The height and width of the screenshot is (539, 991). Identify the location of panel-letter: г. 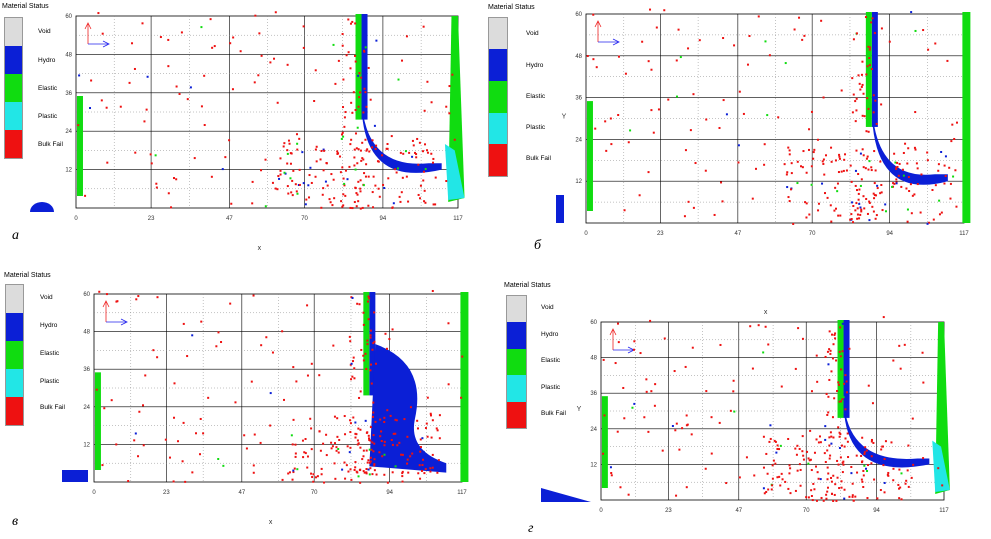
(531, 528).